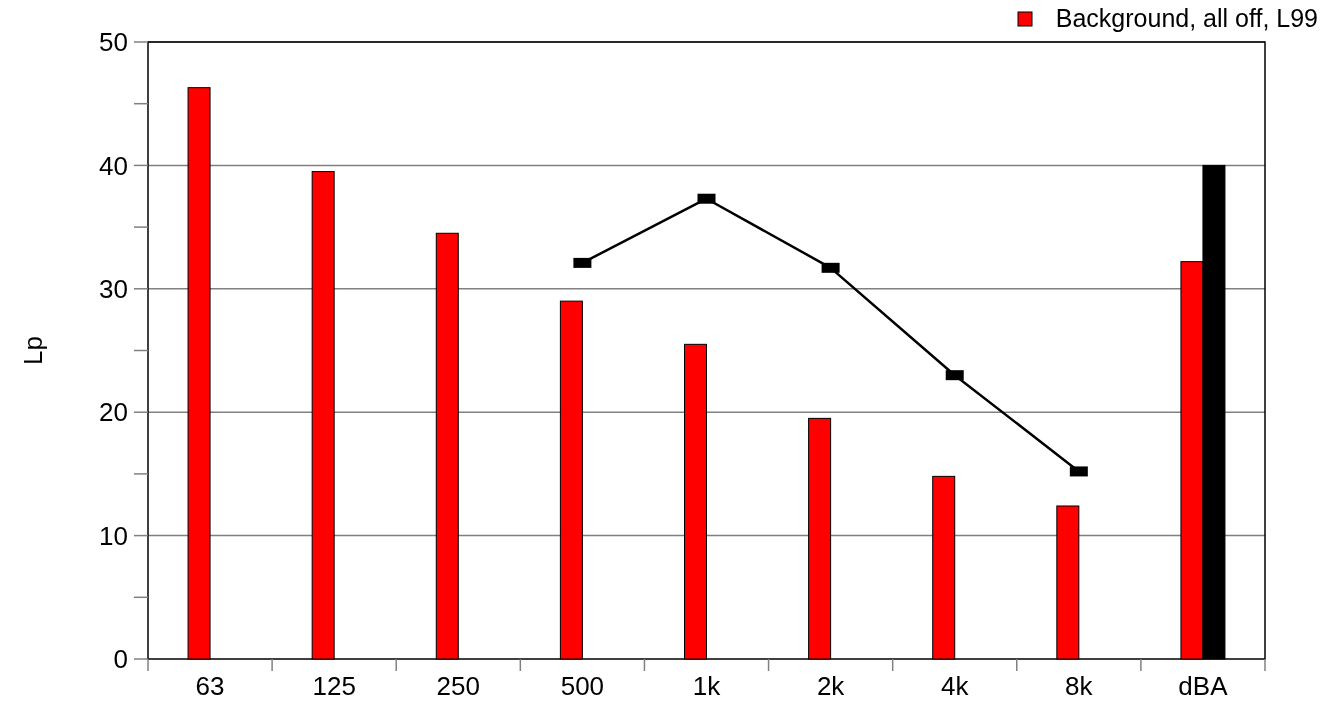  I want to click on x-tick-label: 500, so click(582, 686).